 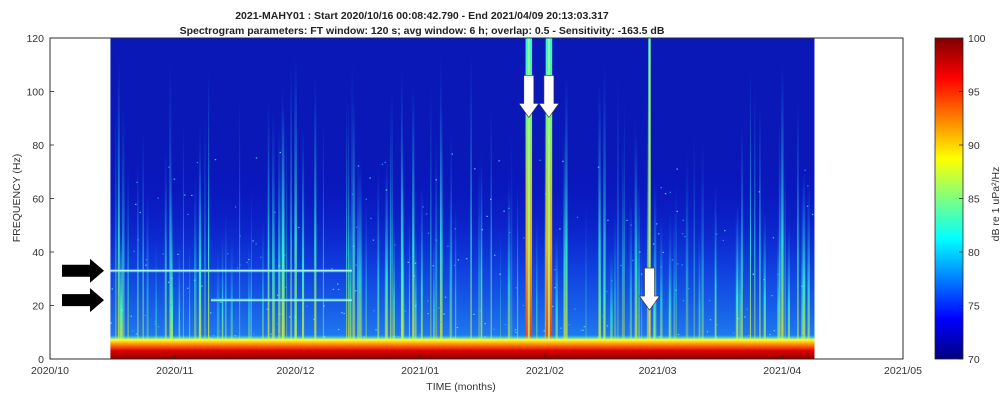 What do you see at coordinates (974, 93) in the screenshot?
I see `colorbar-tick-label: 95` at bounding box center [974, 93].